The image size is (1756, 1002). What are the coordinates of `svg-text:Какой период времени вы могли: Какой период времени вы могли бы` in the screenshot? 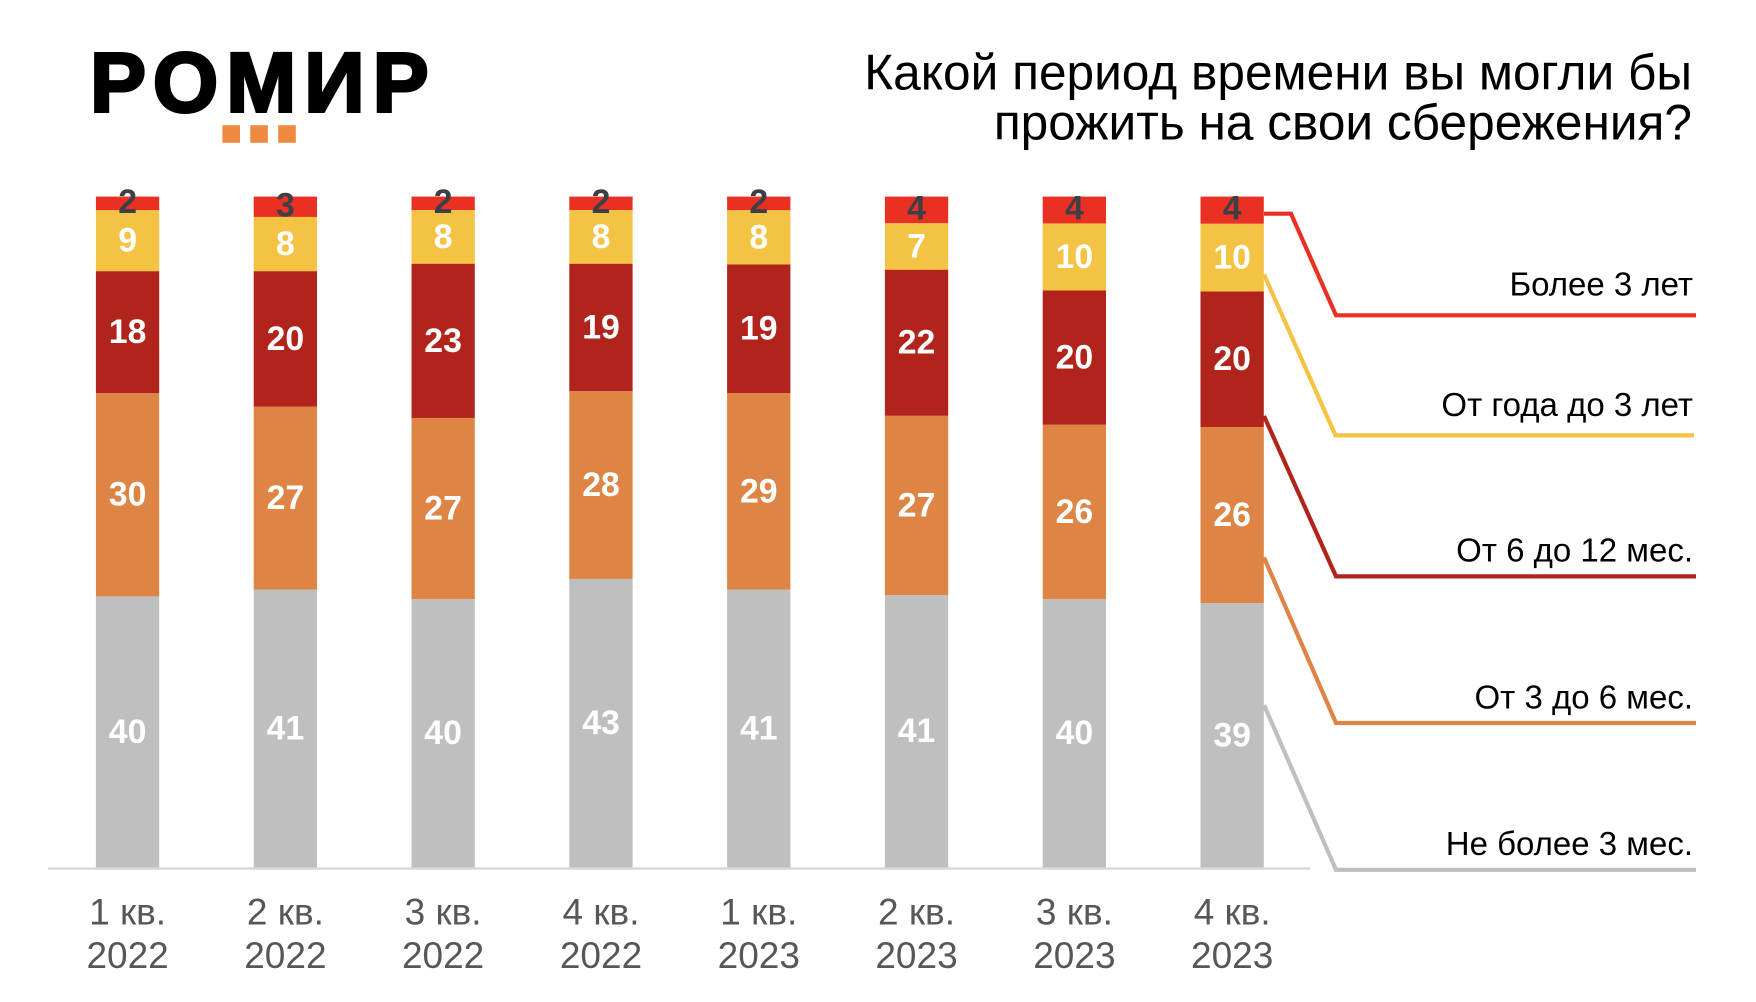 It's located at (1278, 72).